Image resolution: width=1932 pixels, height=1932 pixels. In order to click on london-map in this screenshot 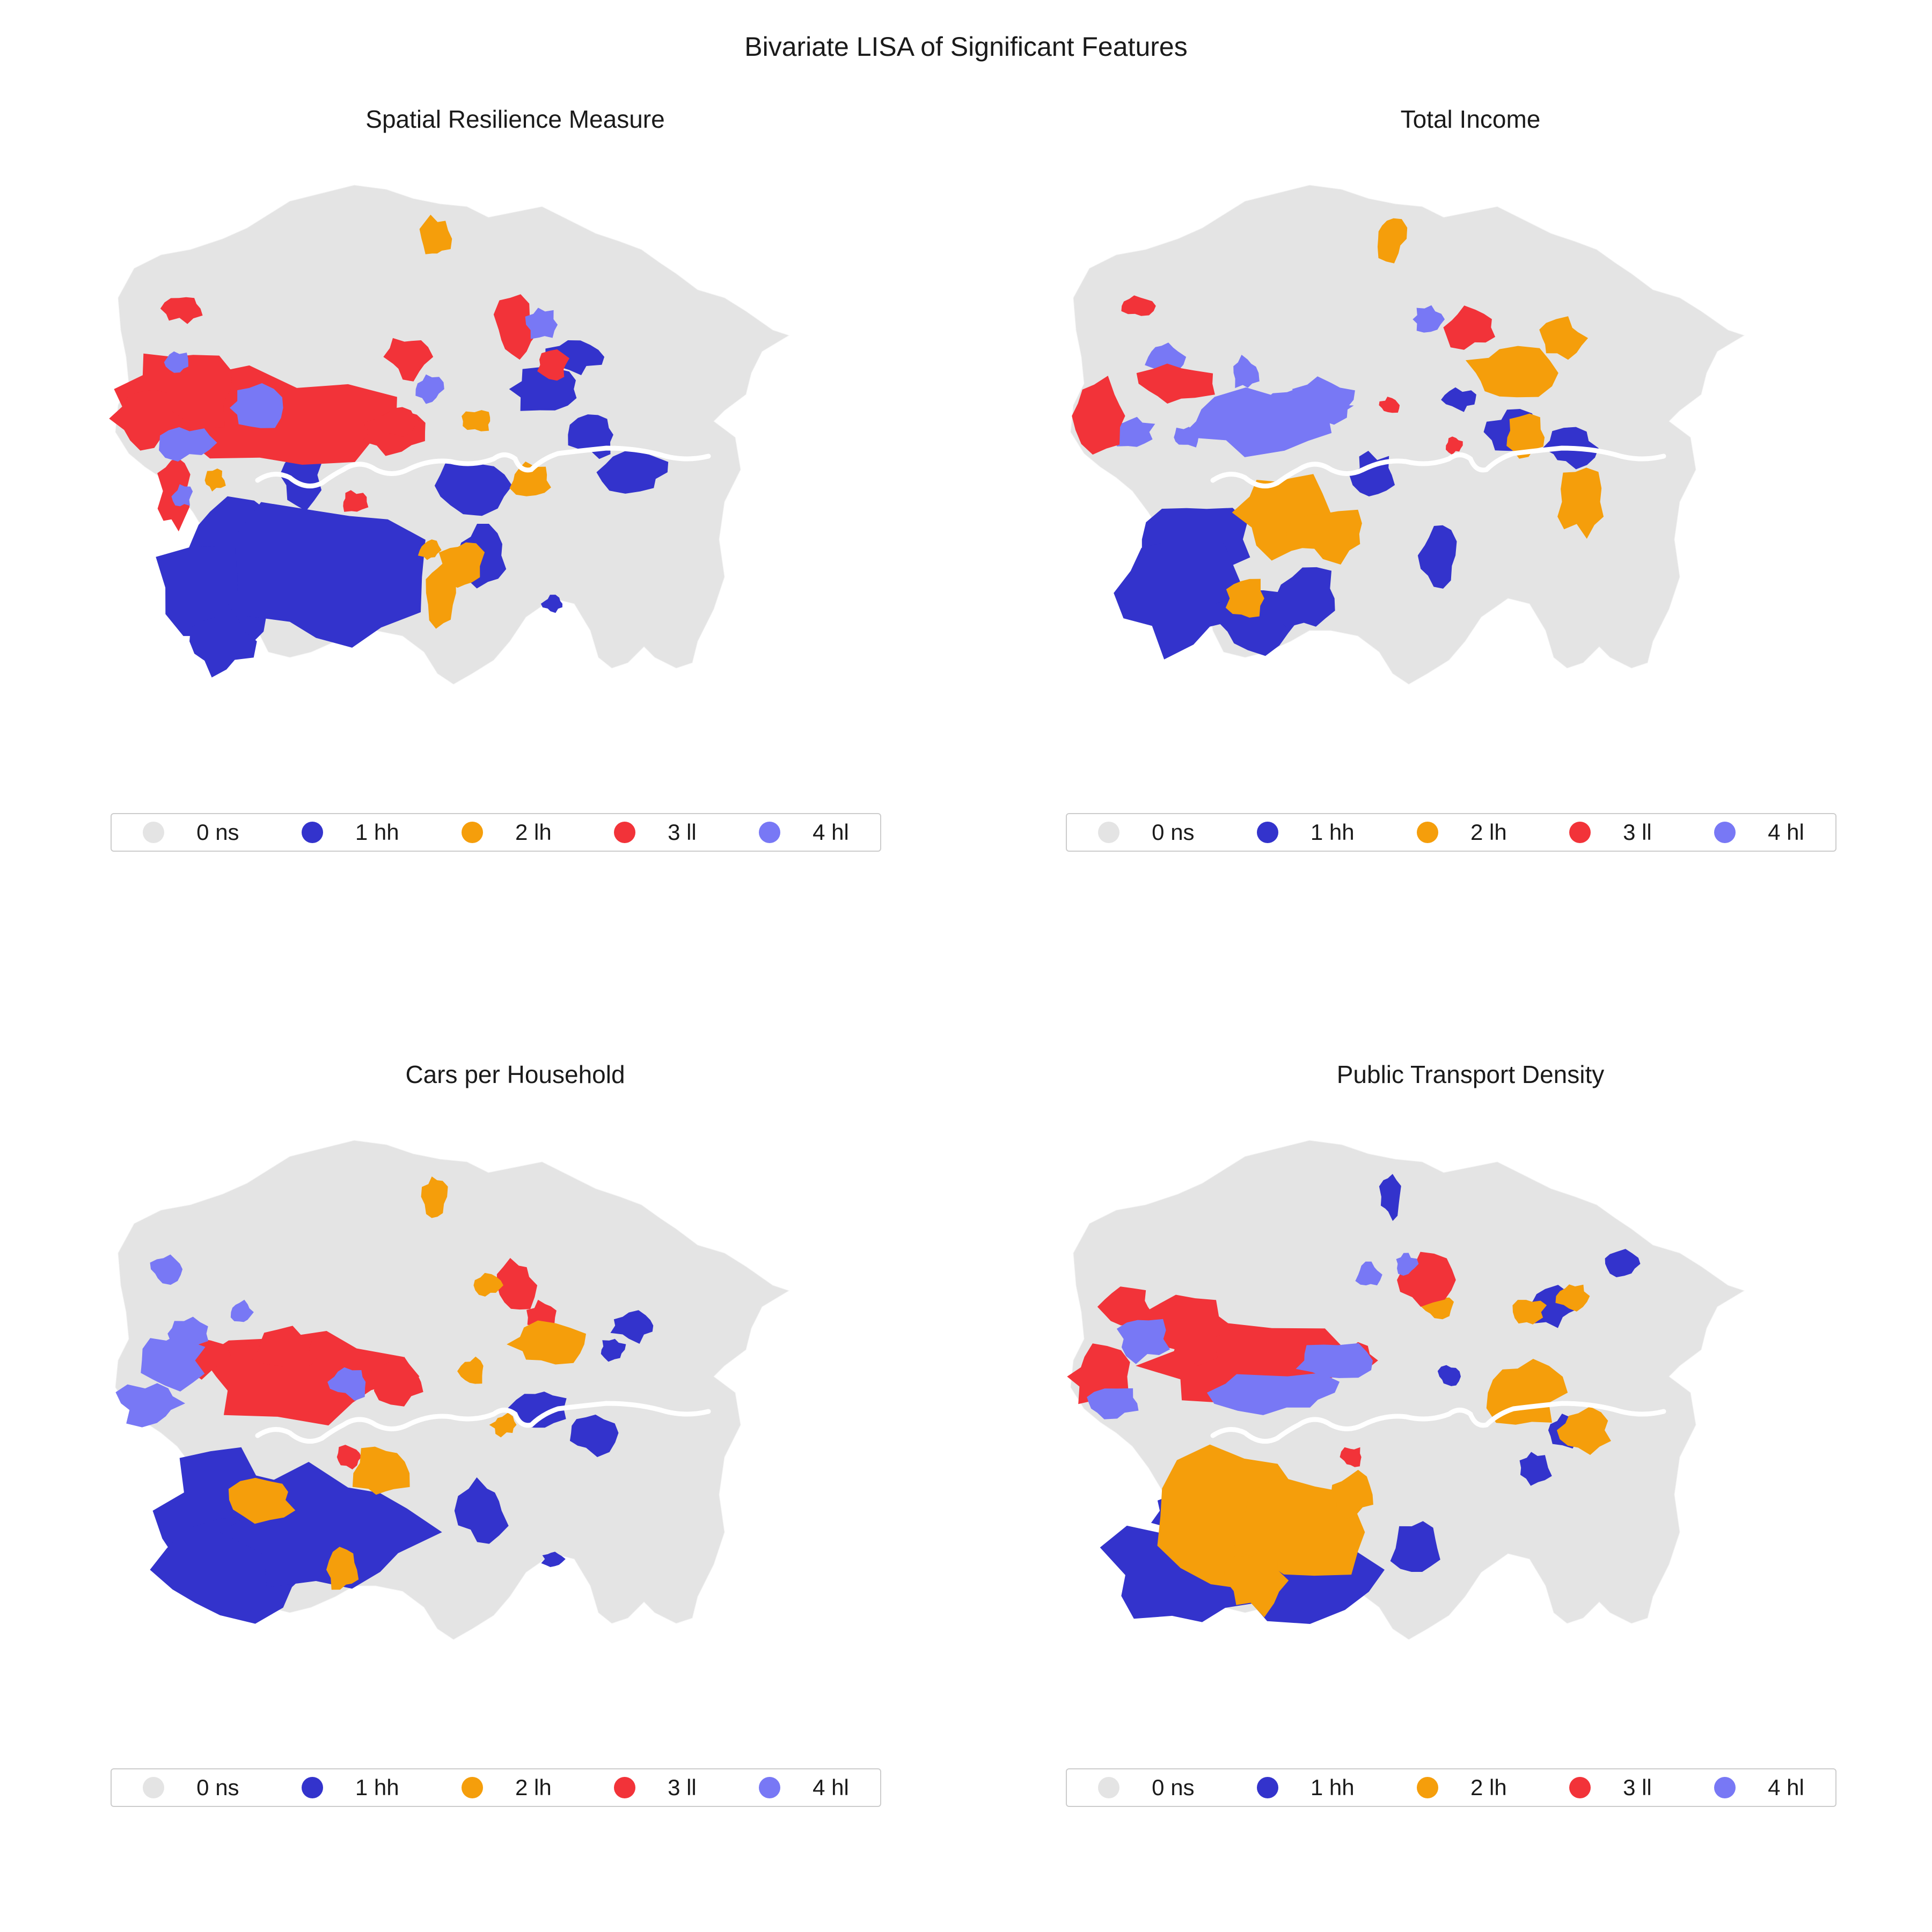, I will do `click(452, 1390)`.